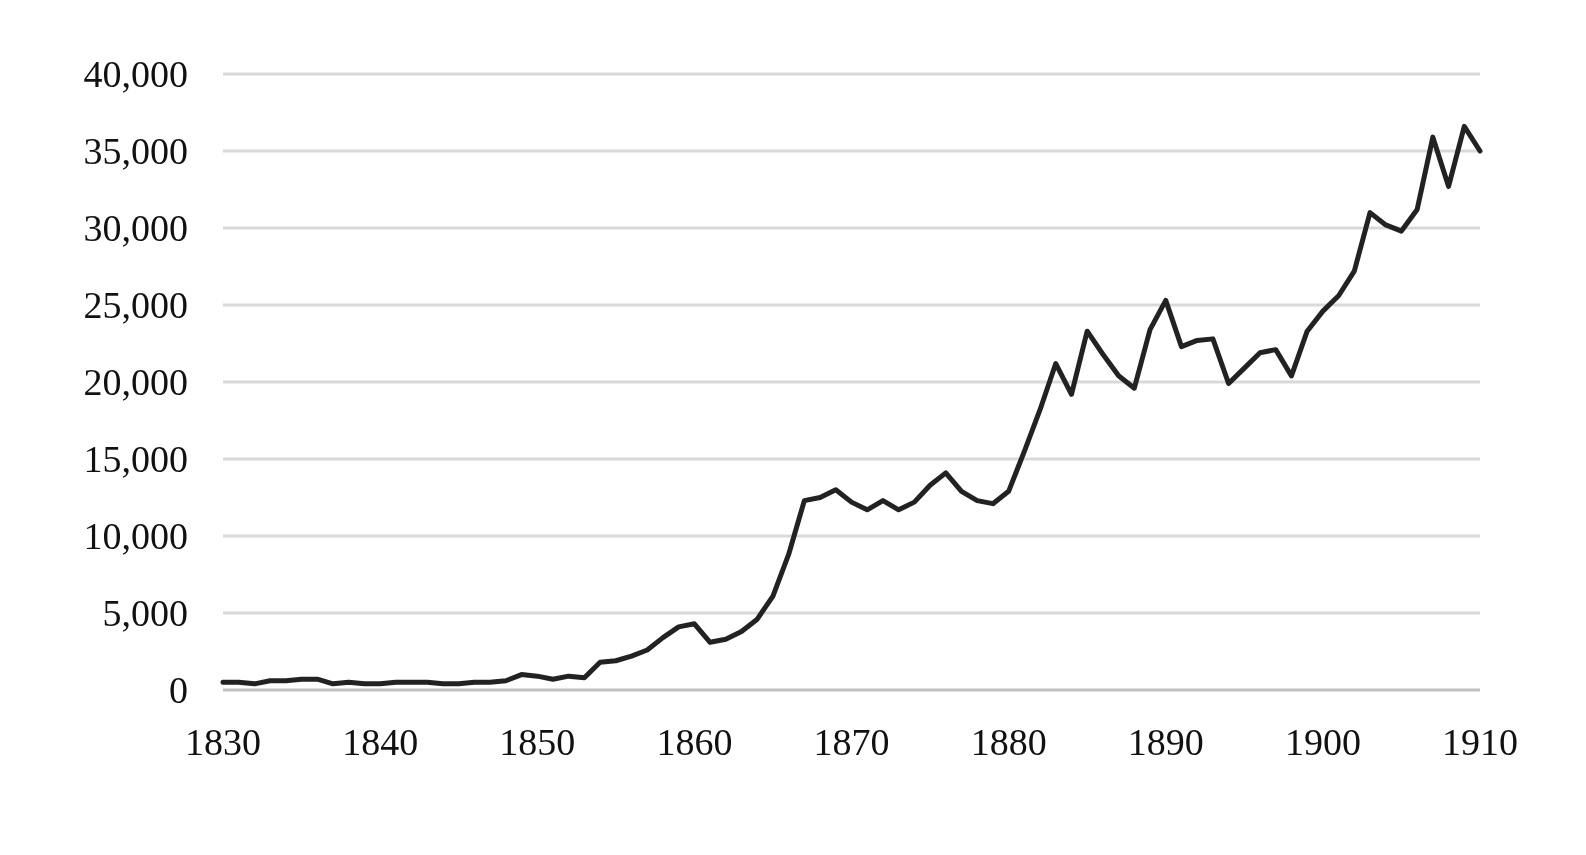 The height and width of the screenshot is (855, 1586). I want to click on x-tick-label: 1900, so click(1322, 742).